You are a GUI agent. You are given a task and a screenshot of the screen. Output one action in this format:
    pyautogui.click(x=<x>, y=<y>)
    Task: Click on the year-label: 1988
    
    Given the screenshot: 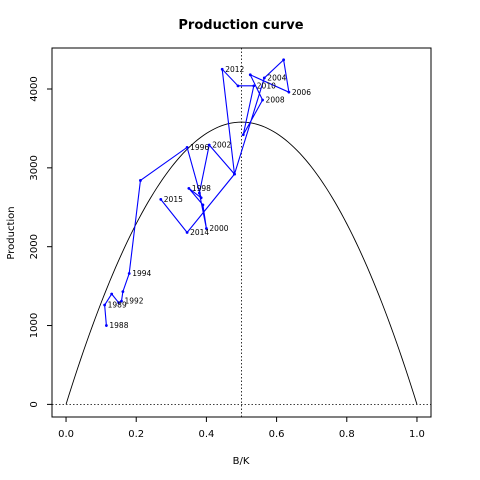 What is the action you would take?
    pyautogui.click(x=118, y=325)
    